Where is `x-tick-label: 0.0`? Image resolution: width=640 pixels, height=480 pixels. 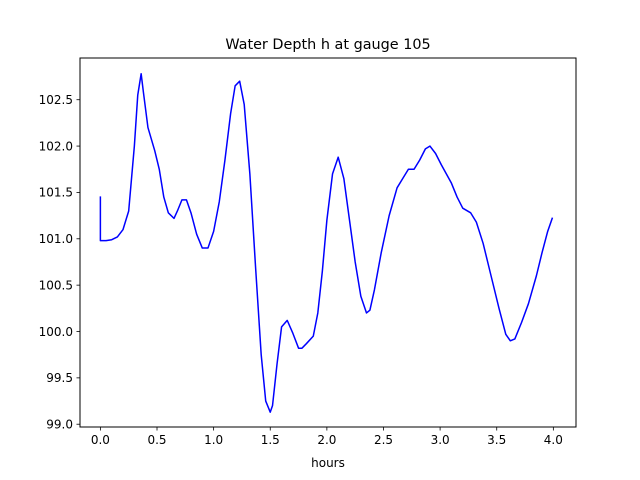 x-tick-label: 0.0 is located at coordinates (100, 440).